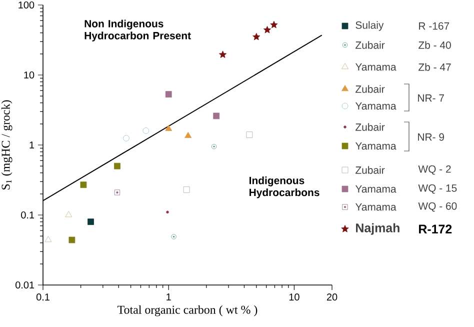  What do you see at coordinates (437, 189) in the screenshot?
I see `text: WQ - 15` at bounding box center [437, 189].